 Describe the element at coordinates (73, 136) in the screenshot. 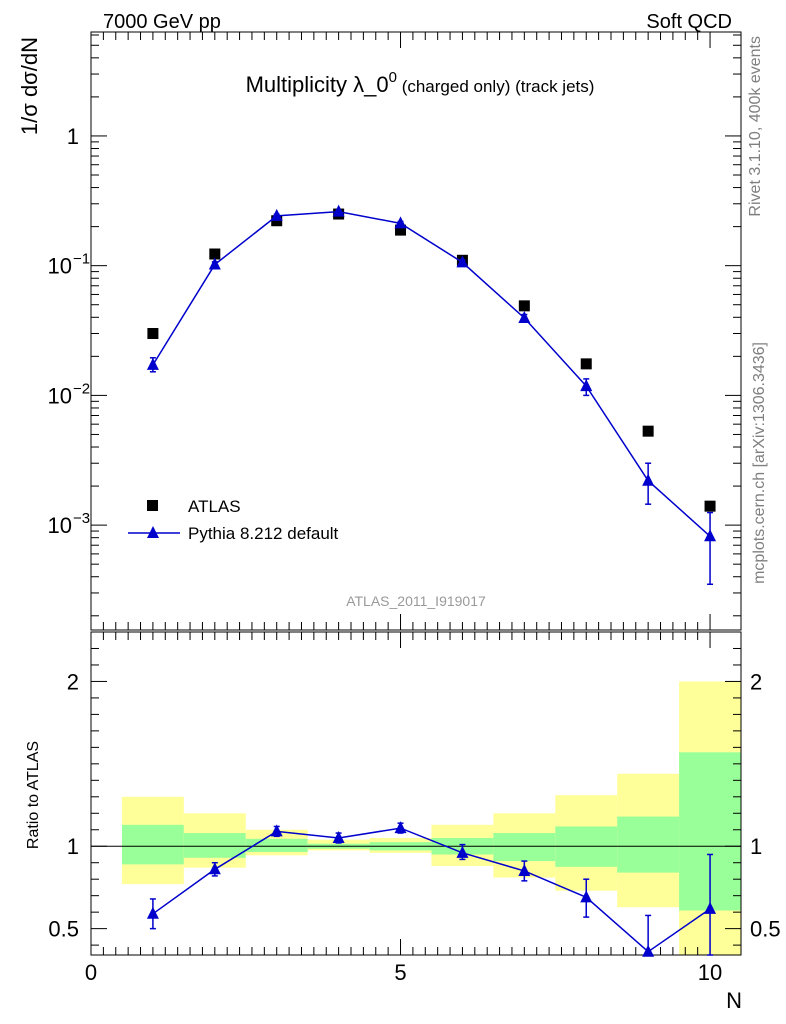

I see `y-tick-label: 1` at that location.